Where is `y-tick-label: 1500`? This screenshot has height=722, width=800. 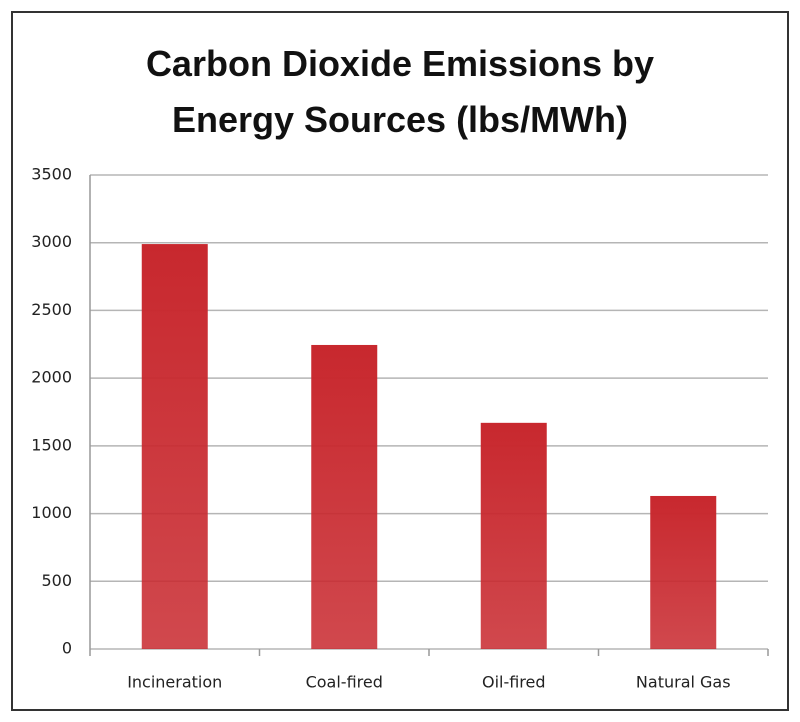 y-tick-label: 1500 is located at coordinates (51, 444).